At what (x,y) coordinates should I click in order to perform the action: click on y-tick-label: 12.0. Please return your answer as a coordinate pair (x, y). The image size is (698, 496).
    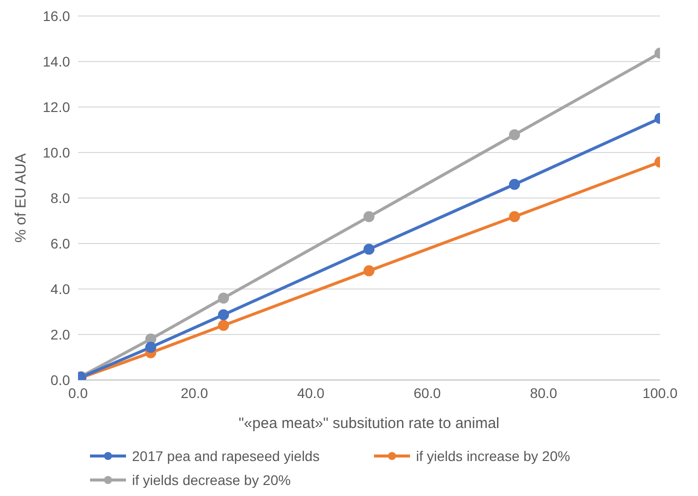
    Looking at the image, I should click on (56, 106).